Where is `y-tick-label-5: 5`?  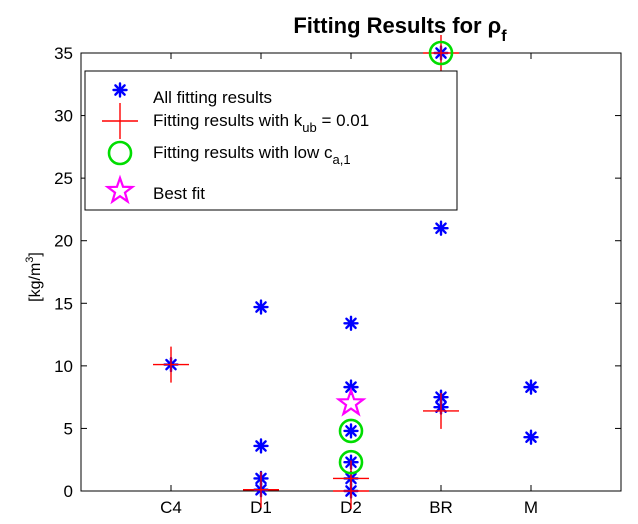
y-tick-label-5: 5 is located at coordinates (68, 428).